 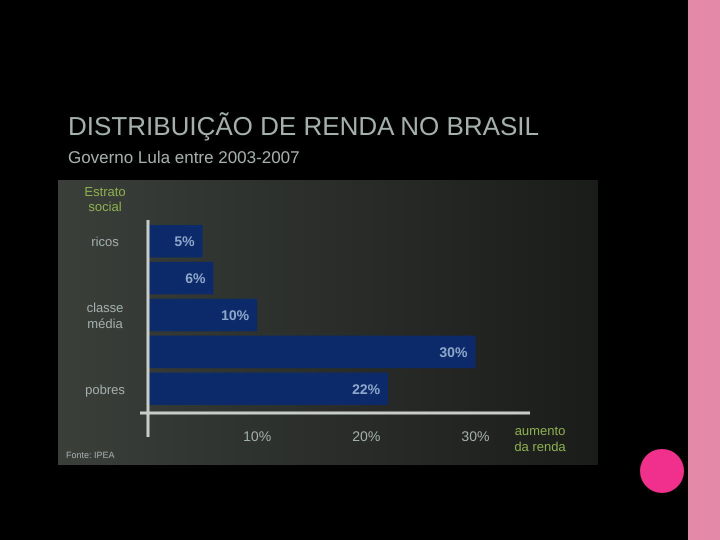 What do you see at coordinates (185, 241) in the screenshot?
I see `data-label: 5%` at bounding box center [185, 241].